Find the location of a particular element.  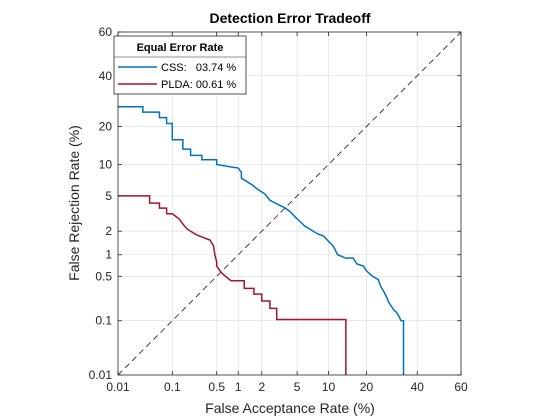

y-tick-label: 10 is located at coordinates (106, 165).